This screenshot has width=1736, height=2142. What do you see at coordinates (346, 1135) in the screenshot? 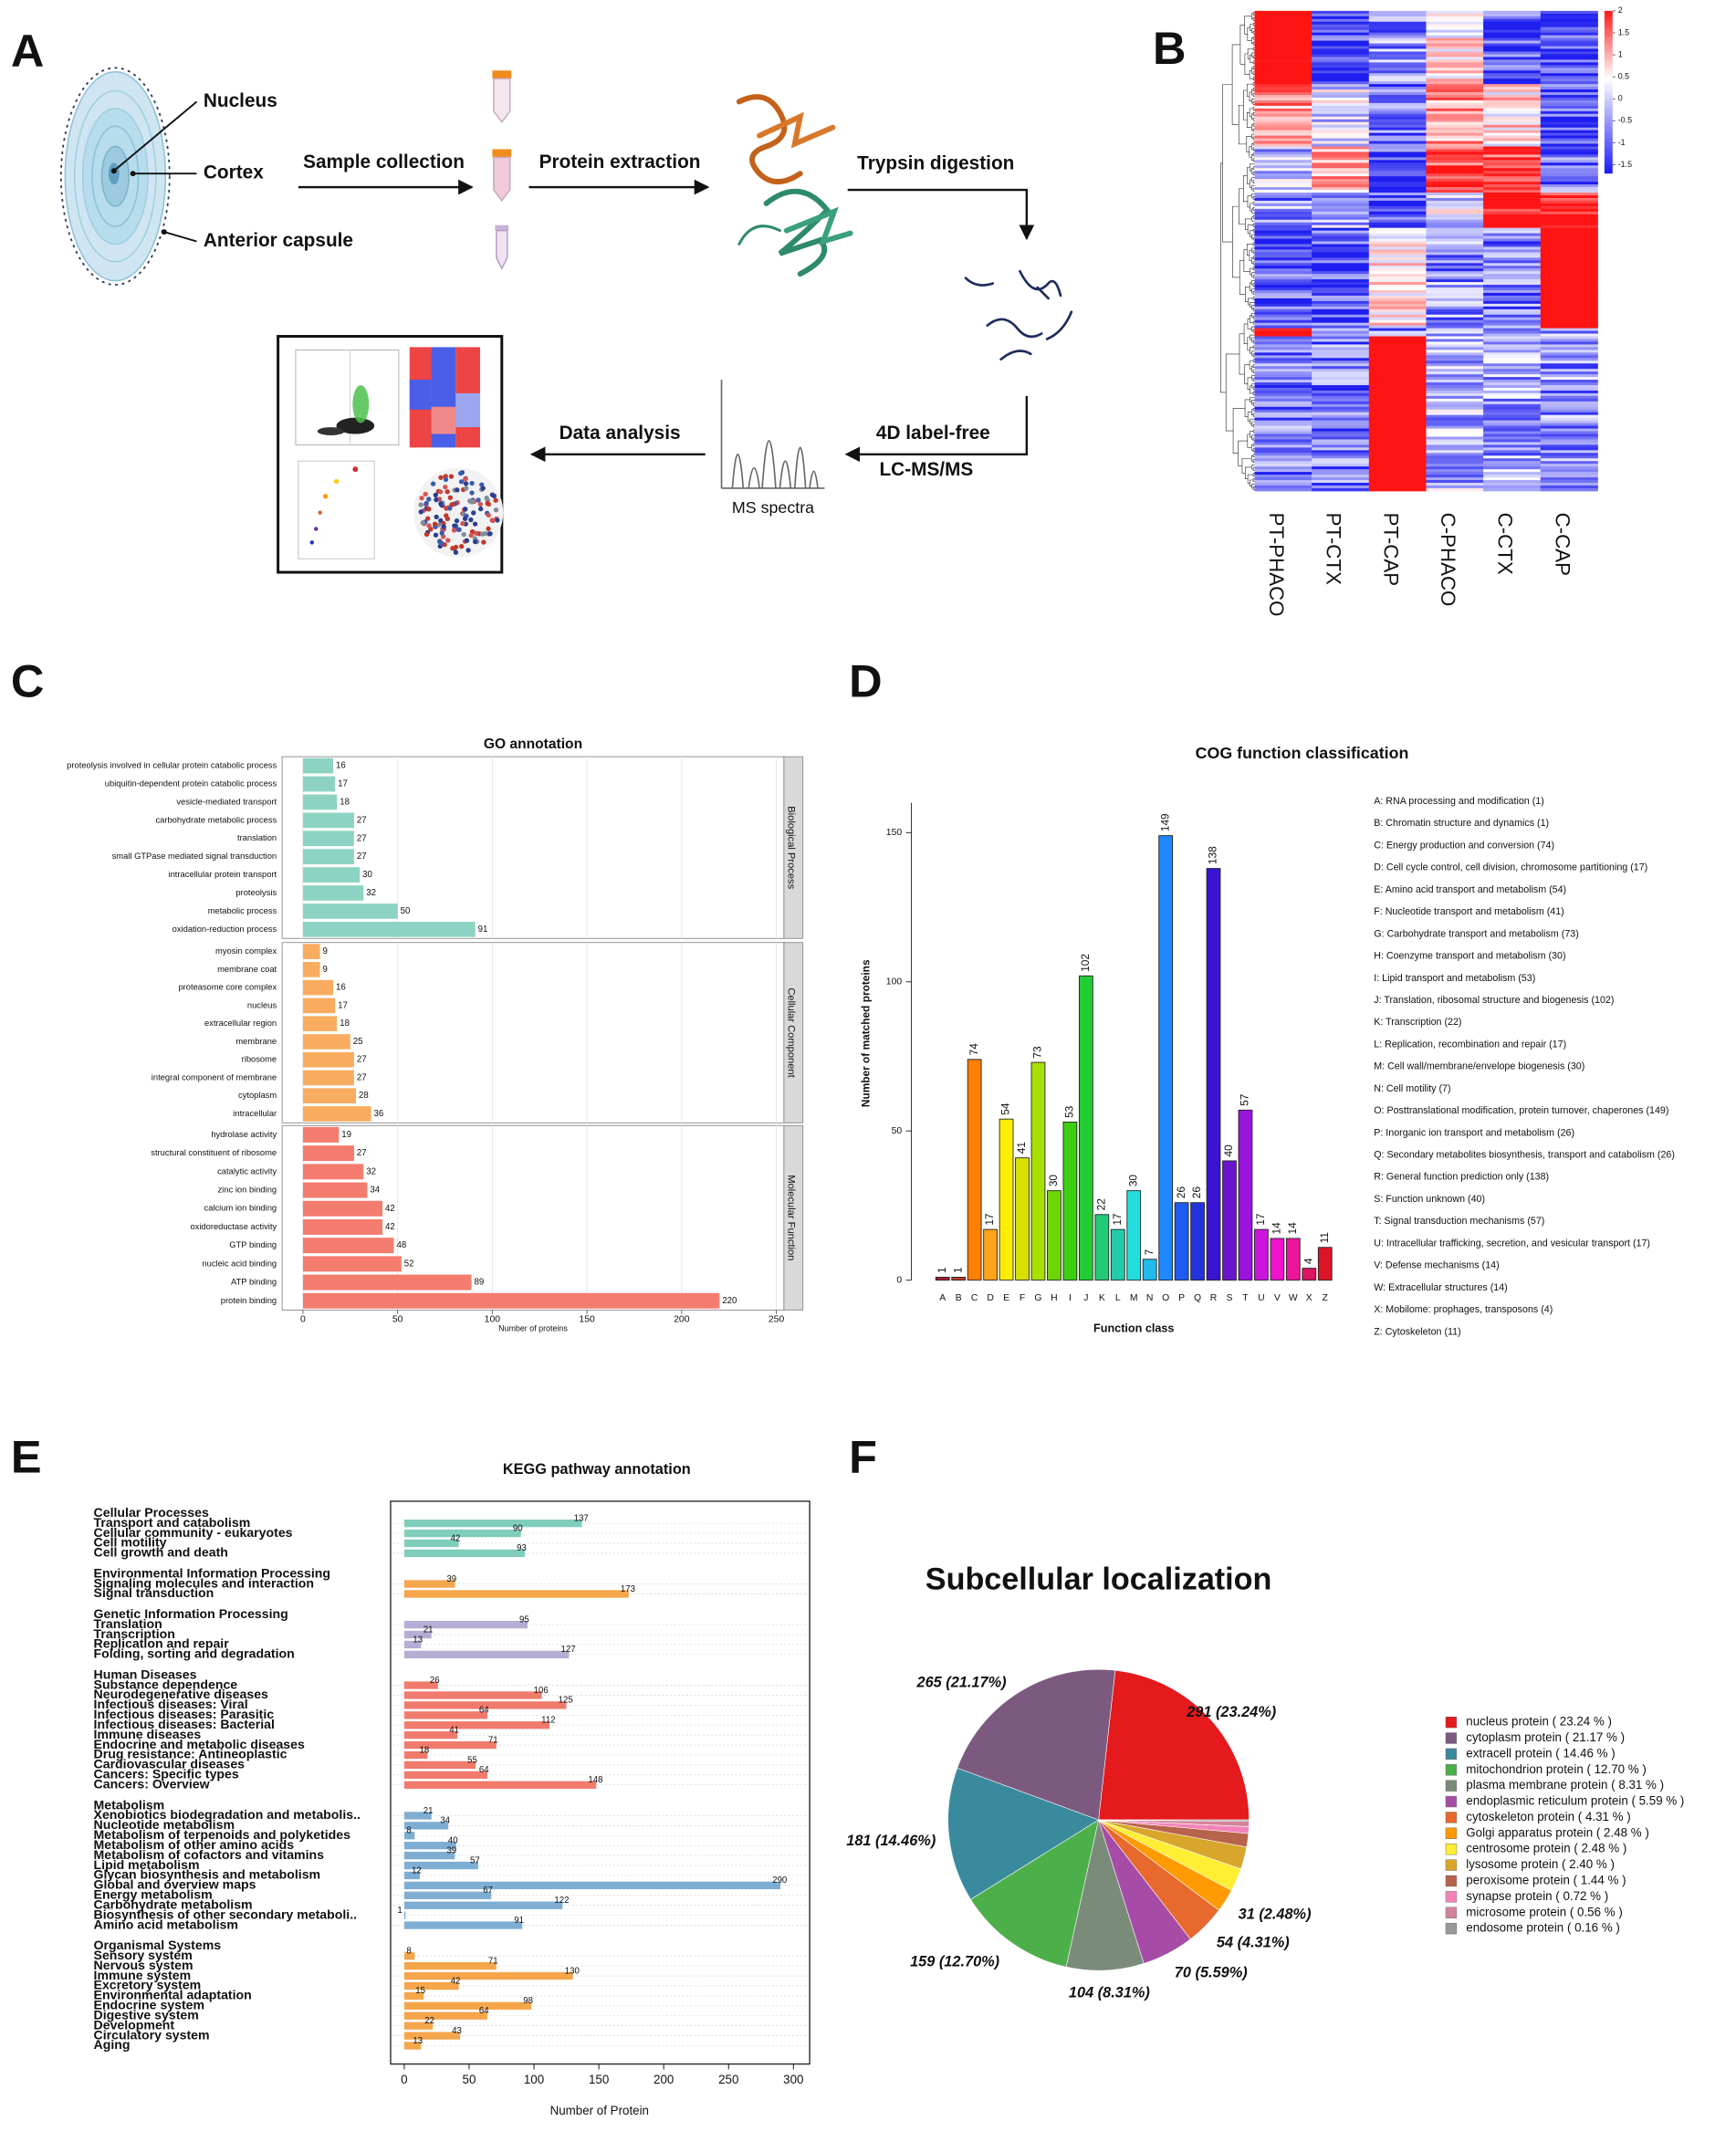
I see `value-label: 19` at bounding box center [346, 1135].